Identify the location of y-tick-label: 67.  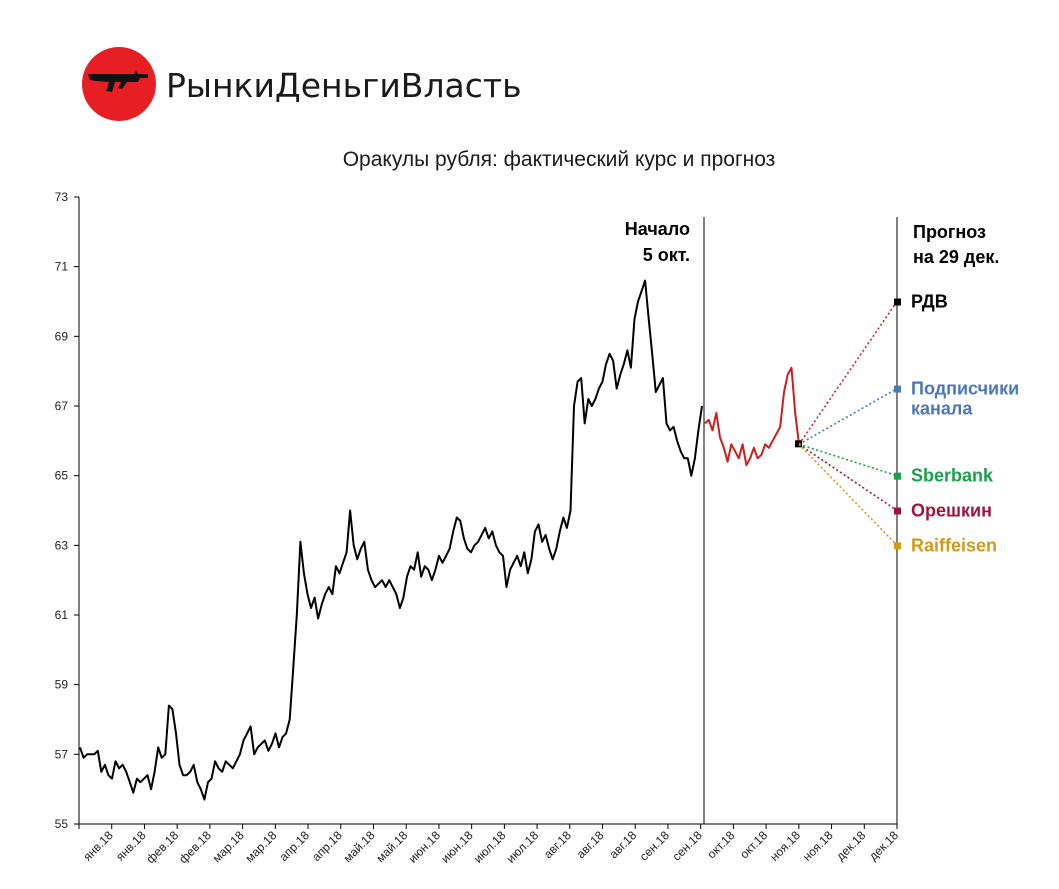
(62, 406).